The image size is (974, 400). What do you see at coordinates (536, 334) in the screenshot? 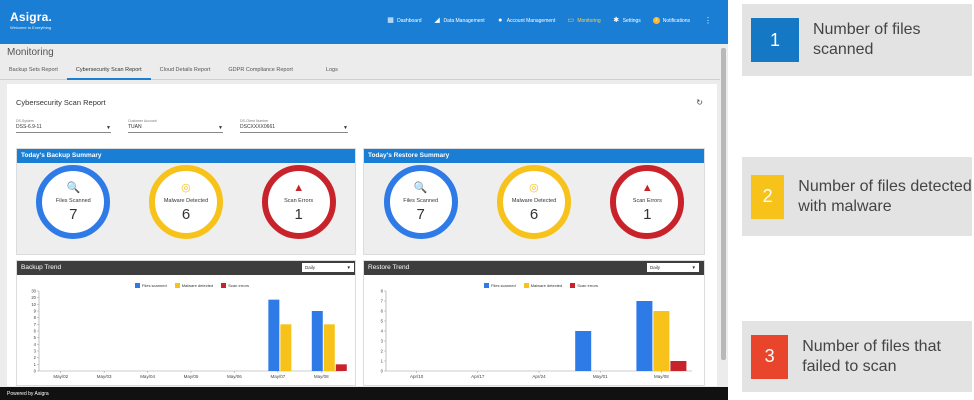
I see `restore-trend-chart: 0 1 2 3 4 5 6 7 8 Apr/10 Apr/17 Apr/24 May/01 May/08` at bounding box center [536, 334].